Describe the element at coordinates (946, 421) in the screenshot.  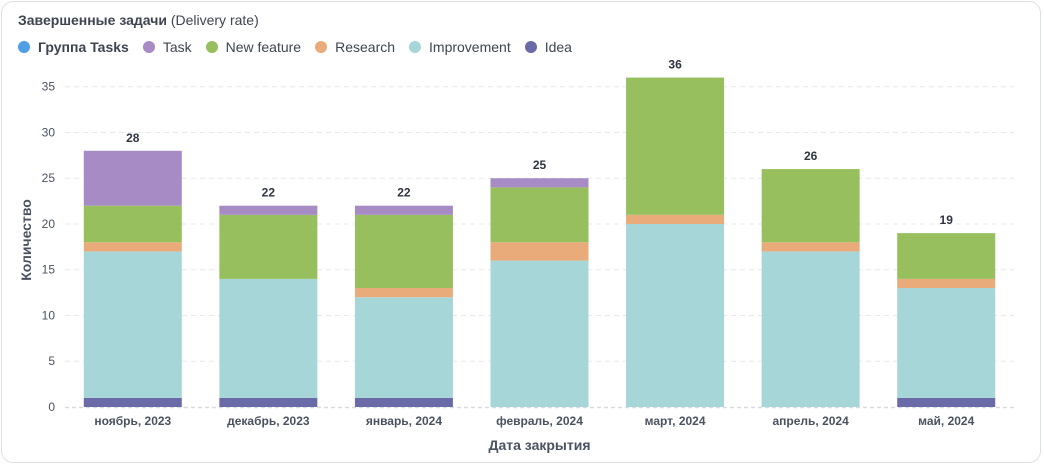
I see `x-tick-label: май, 2024` at that location.